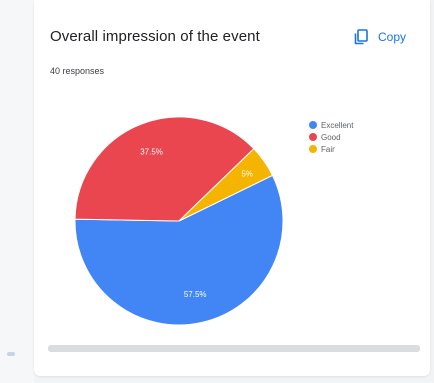  I want to click on left-panel-marker, so click(11, 354).